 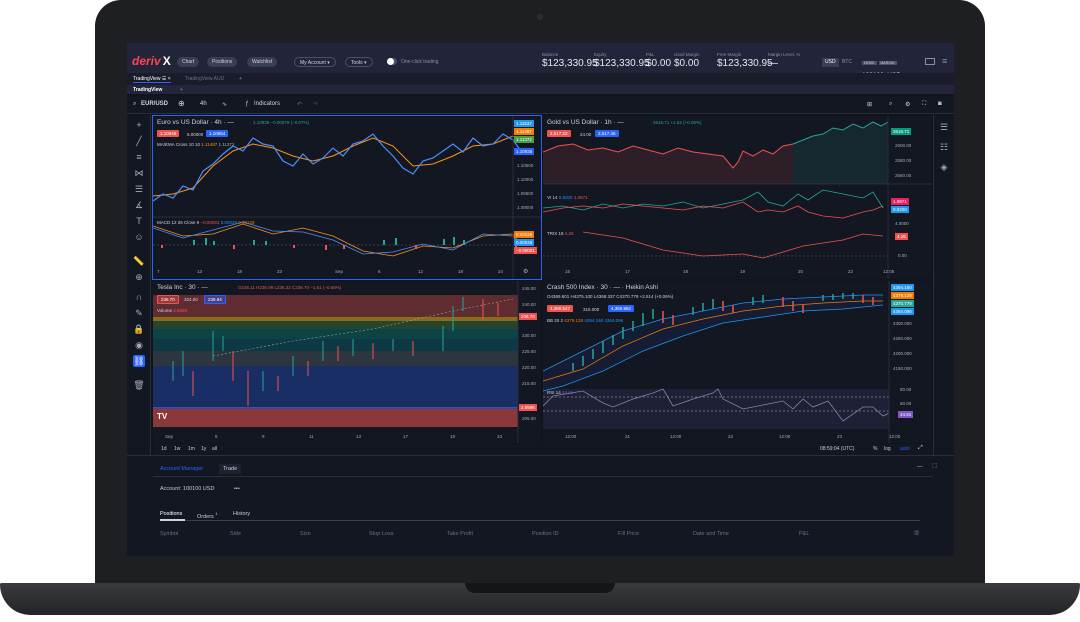 What do you see at coordinates (804, 534) in the screenshot?
I see `column-pnl: P&L` at bounding box center [804, 534].